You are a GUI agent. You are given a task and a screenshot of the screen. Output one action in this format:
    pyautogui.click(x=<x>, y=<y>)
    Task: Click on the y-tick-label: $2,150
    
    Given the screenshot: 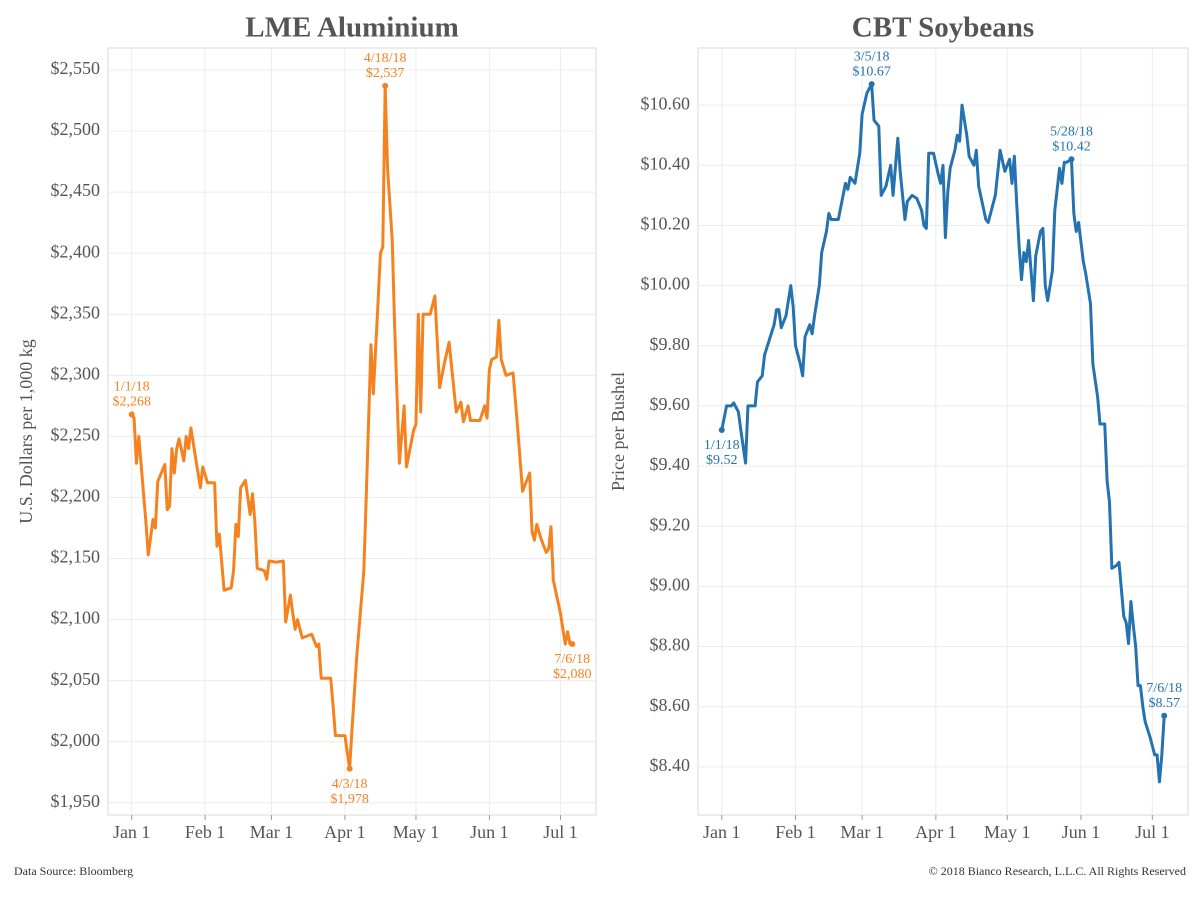 What is the action you would take?
    pyautogui.click(x=76, y=557)
    